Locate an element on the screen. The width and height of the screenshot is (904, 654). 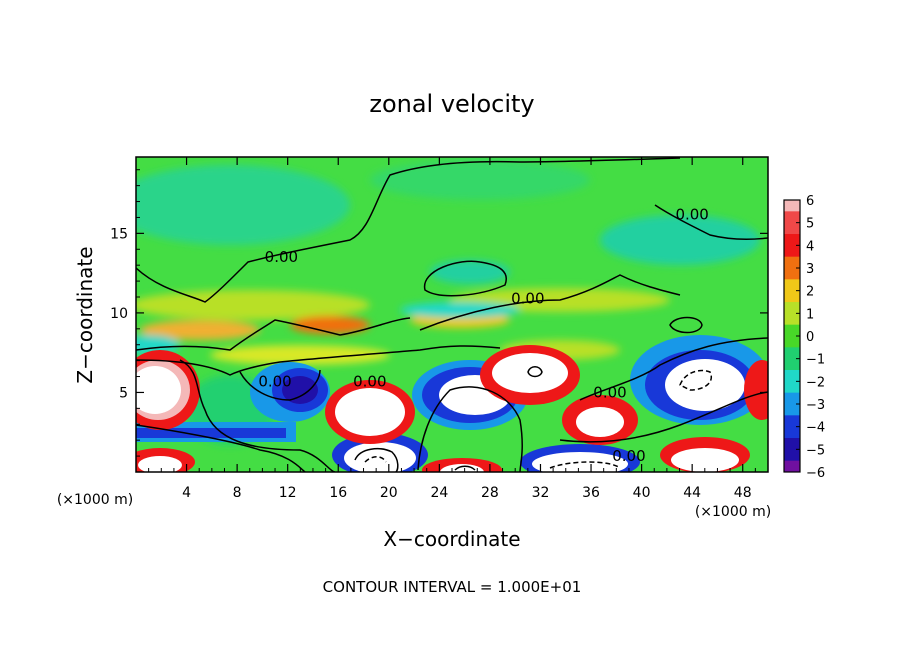
y-tick-label: 10 is located at coordinates (119, 314).